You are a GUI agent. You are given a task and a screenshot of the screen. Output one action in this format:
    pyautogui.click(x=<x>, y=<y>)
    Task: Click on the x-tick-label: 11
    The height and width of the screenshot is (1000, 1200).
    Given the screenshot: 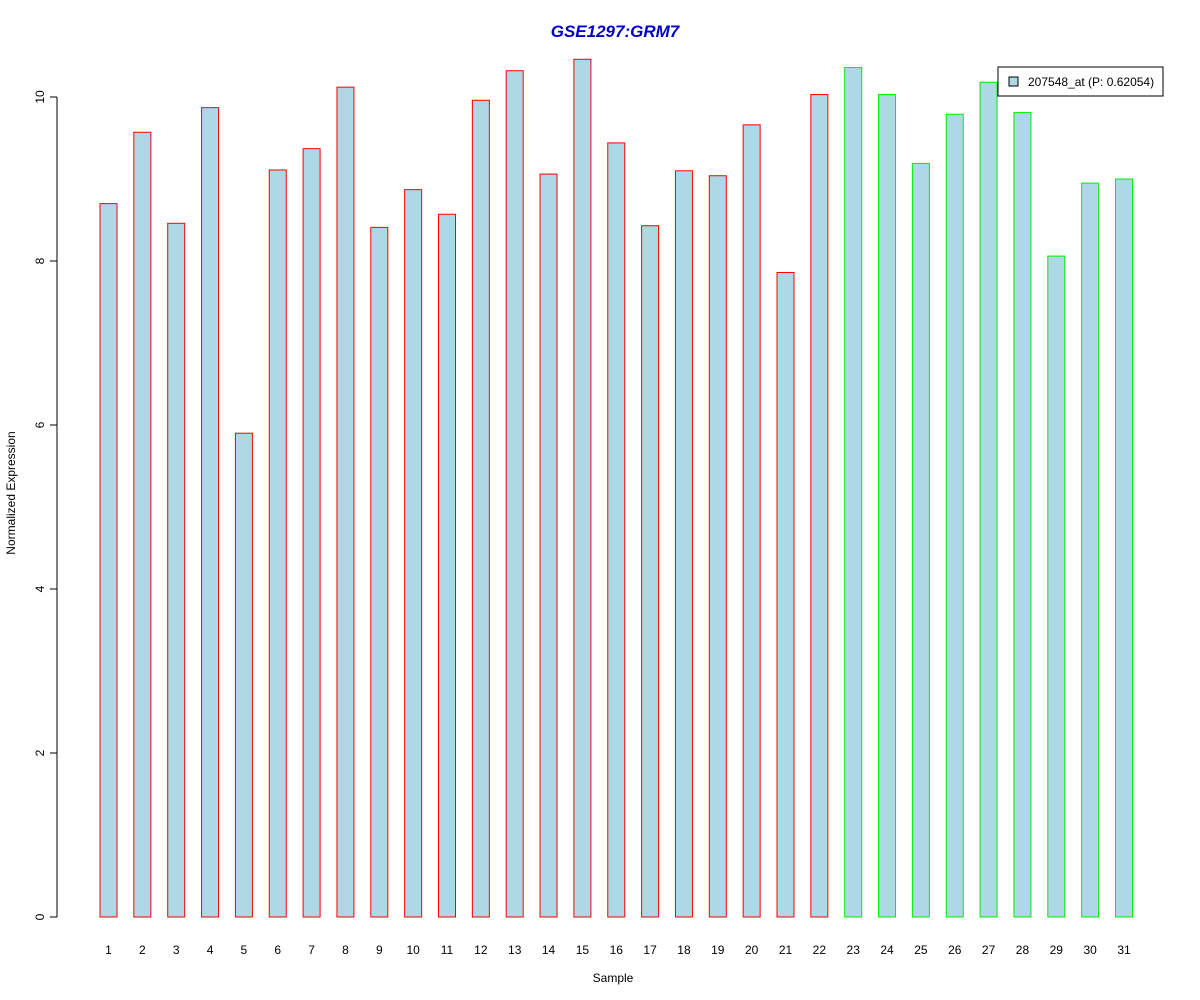 What is the action you would take?
    pyautogui.click(x=447, y=950)
    